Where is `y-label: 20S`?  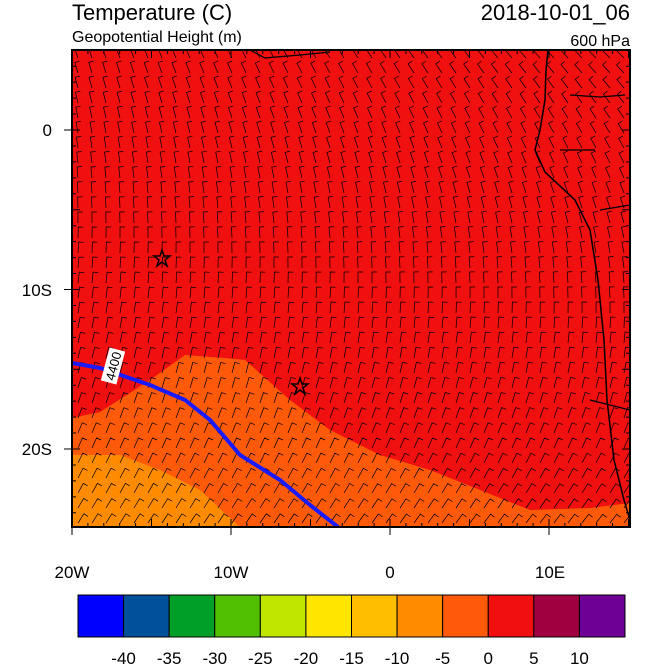 y-label: 20S is located at coordinates (37, 449).